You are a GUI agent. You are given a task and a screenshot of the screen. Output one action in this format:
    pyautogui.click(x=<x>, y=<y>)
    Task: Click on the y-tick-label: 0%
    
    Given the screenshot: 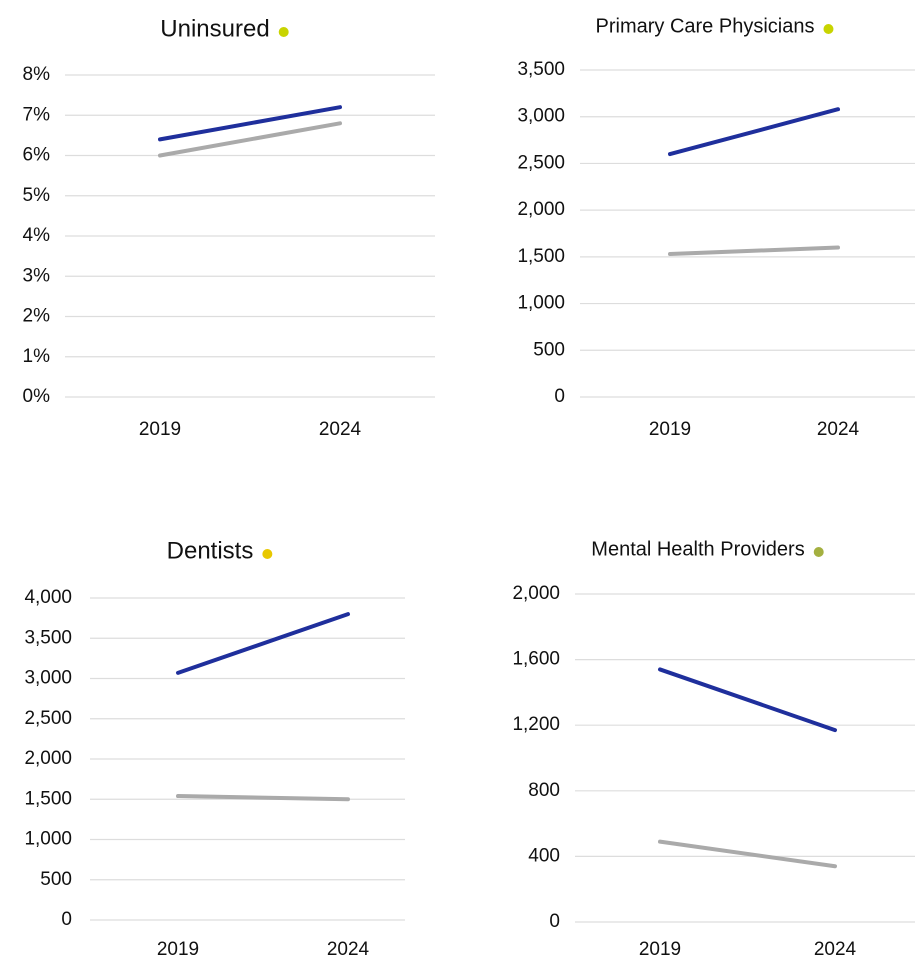 What is the action you would take?
    pyautogui.click(x=37, y=396)
    